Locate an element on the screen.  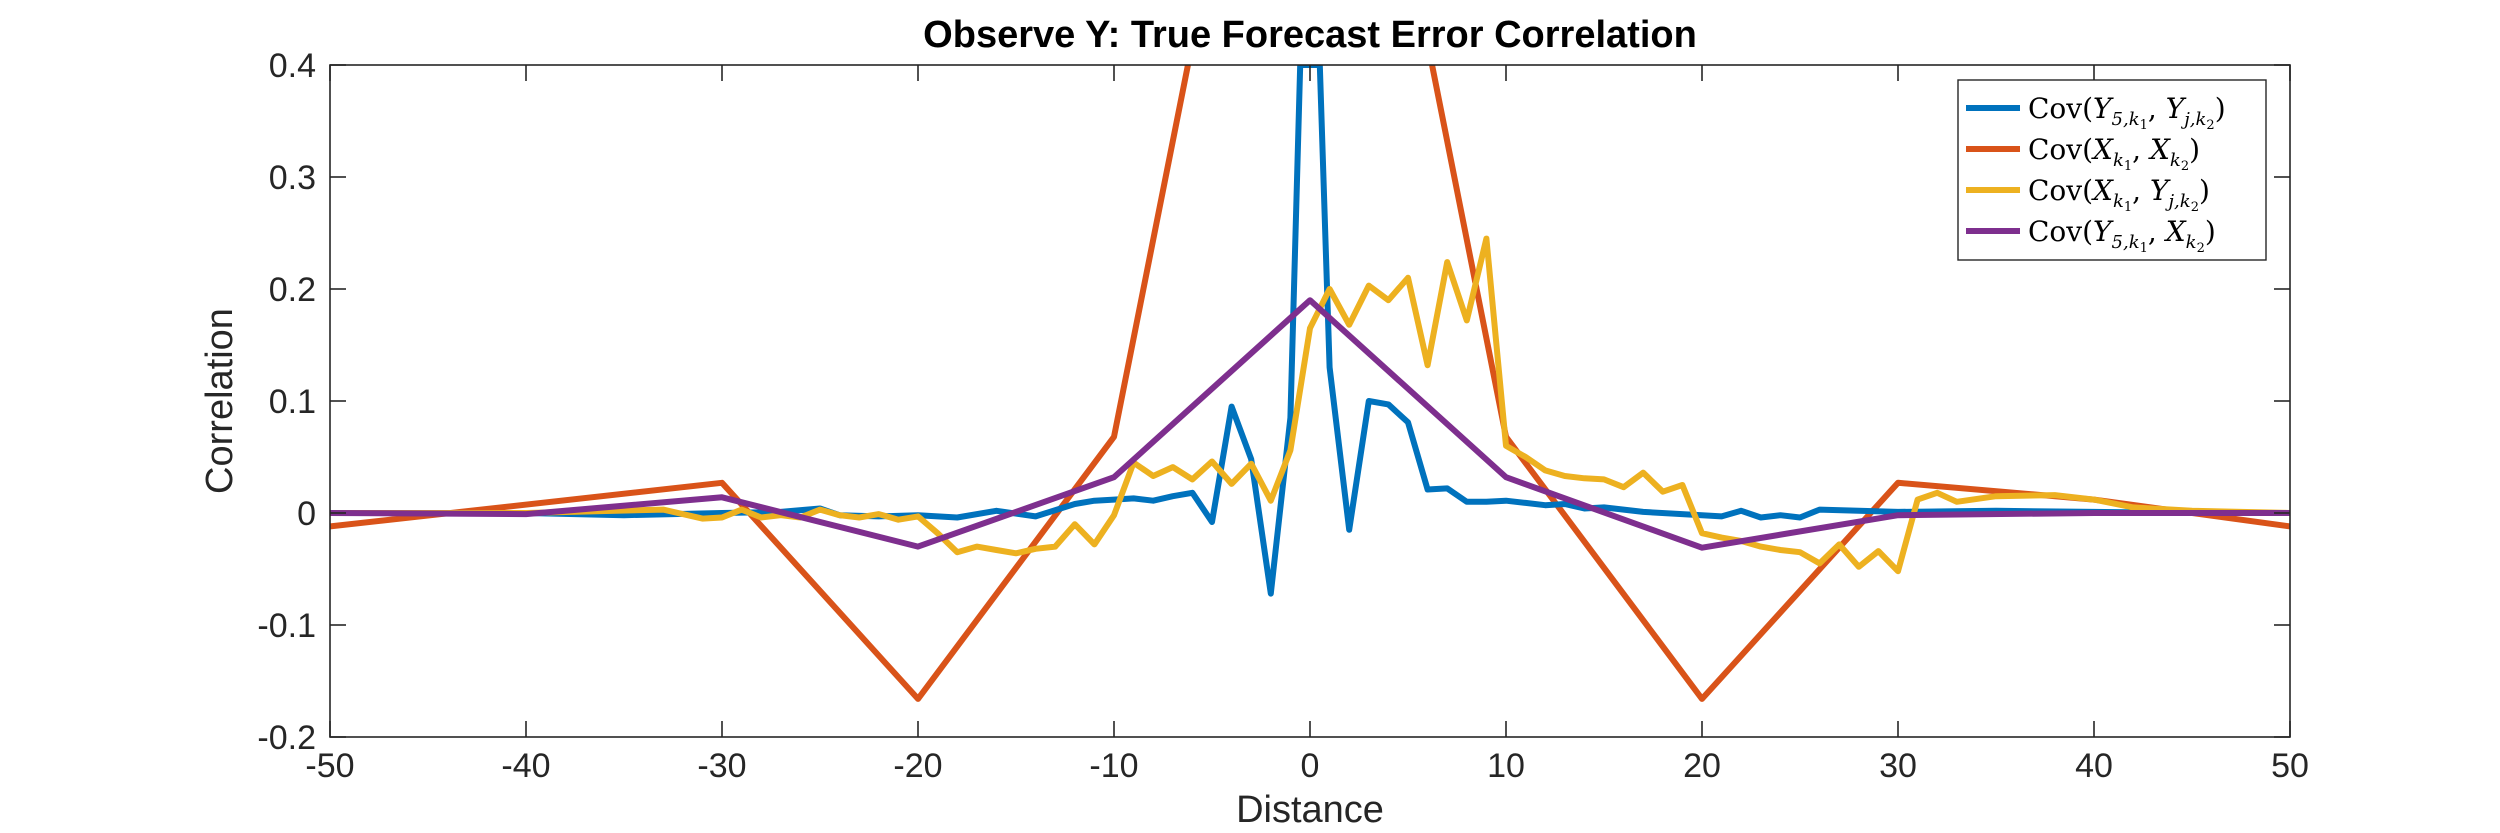
y-tick-label: 0.2 is located at coordinates (292, 290).